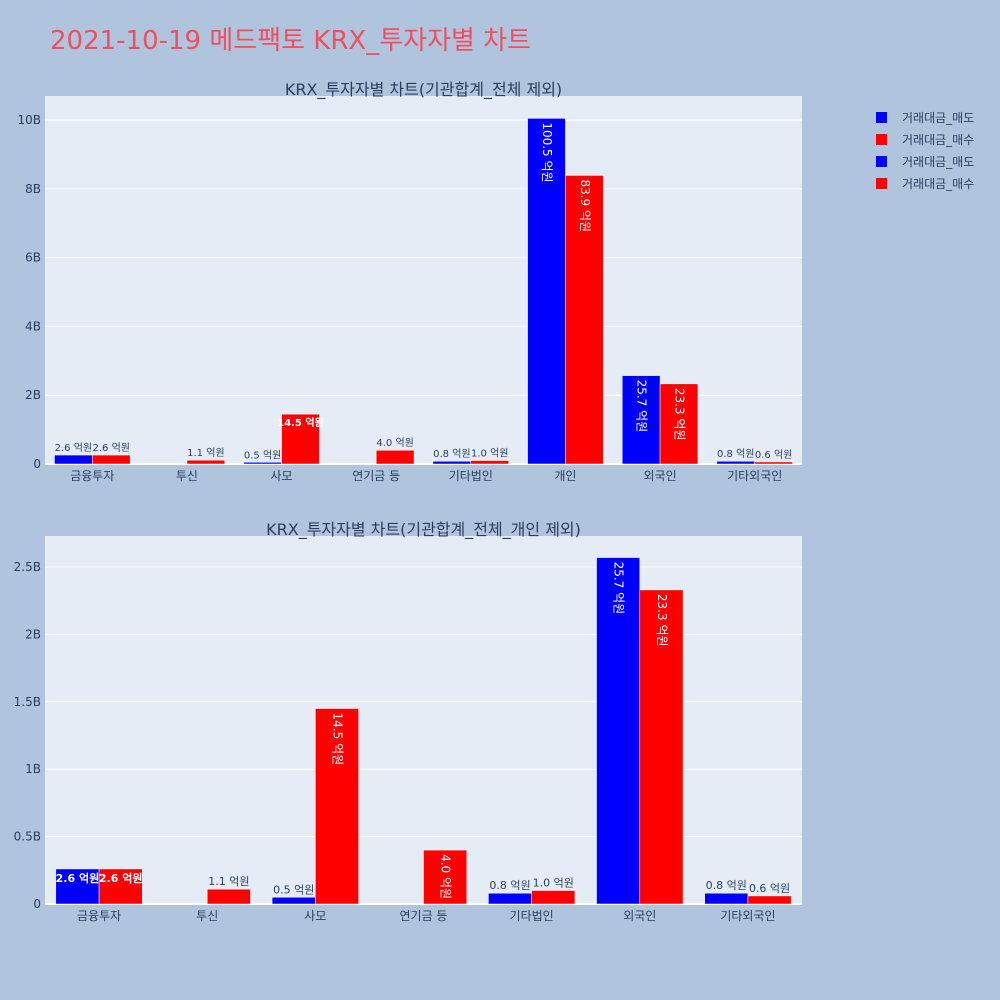 Image resolution: width=1000 pixels, height=1000 pixels. What do you see at coordinates (27, 567) in the screenshot?
I see `y-tick-label: 2.5B` at bounding box center [27, 567].